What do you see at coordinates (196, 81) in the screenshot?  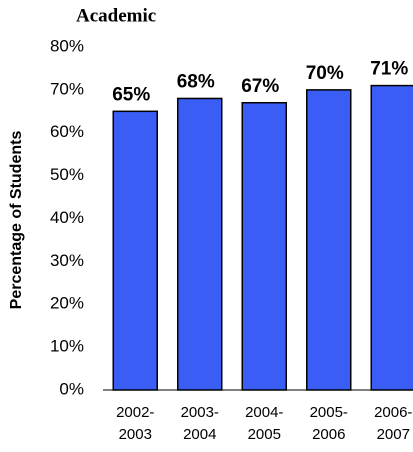 I see `value-label: 68%` at bounding box center [196, 81].